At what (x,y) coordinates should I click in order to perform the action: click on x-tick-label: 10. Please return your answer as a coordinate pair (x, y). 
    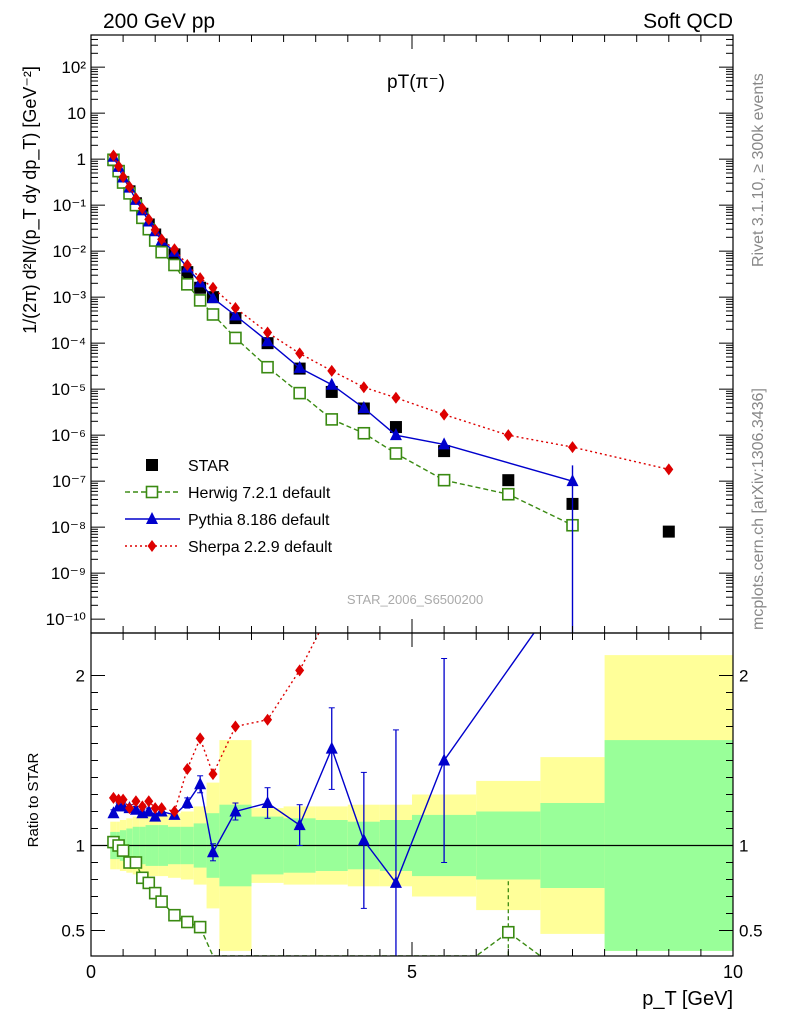
    Looking at the image, I should click on (733, 972).